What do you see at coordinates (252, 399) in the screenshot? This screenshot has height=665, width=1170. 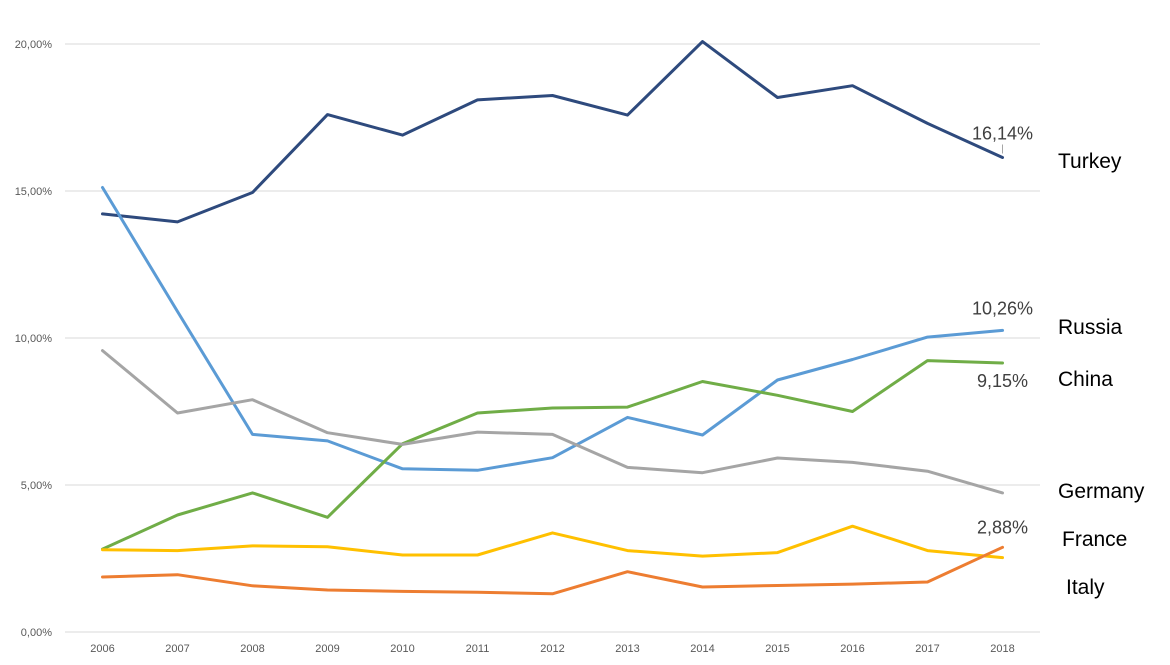 I see `point-germany-2008` at bounding box center [252, 399].